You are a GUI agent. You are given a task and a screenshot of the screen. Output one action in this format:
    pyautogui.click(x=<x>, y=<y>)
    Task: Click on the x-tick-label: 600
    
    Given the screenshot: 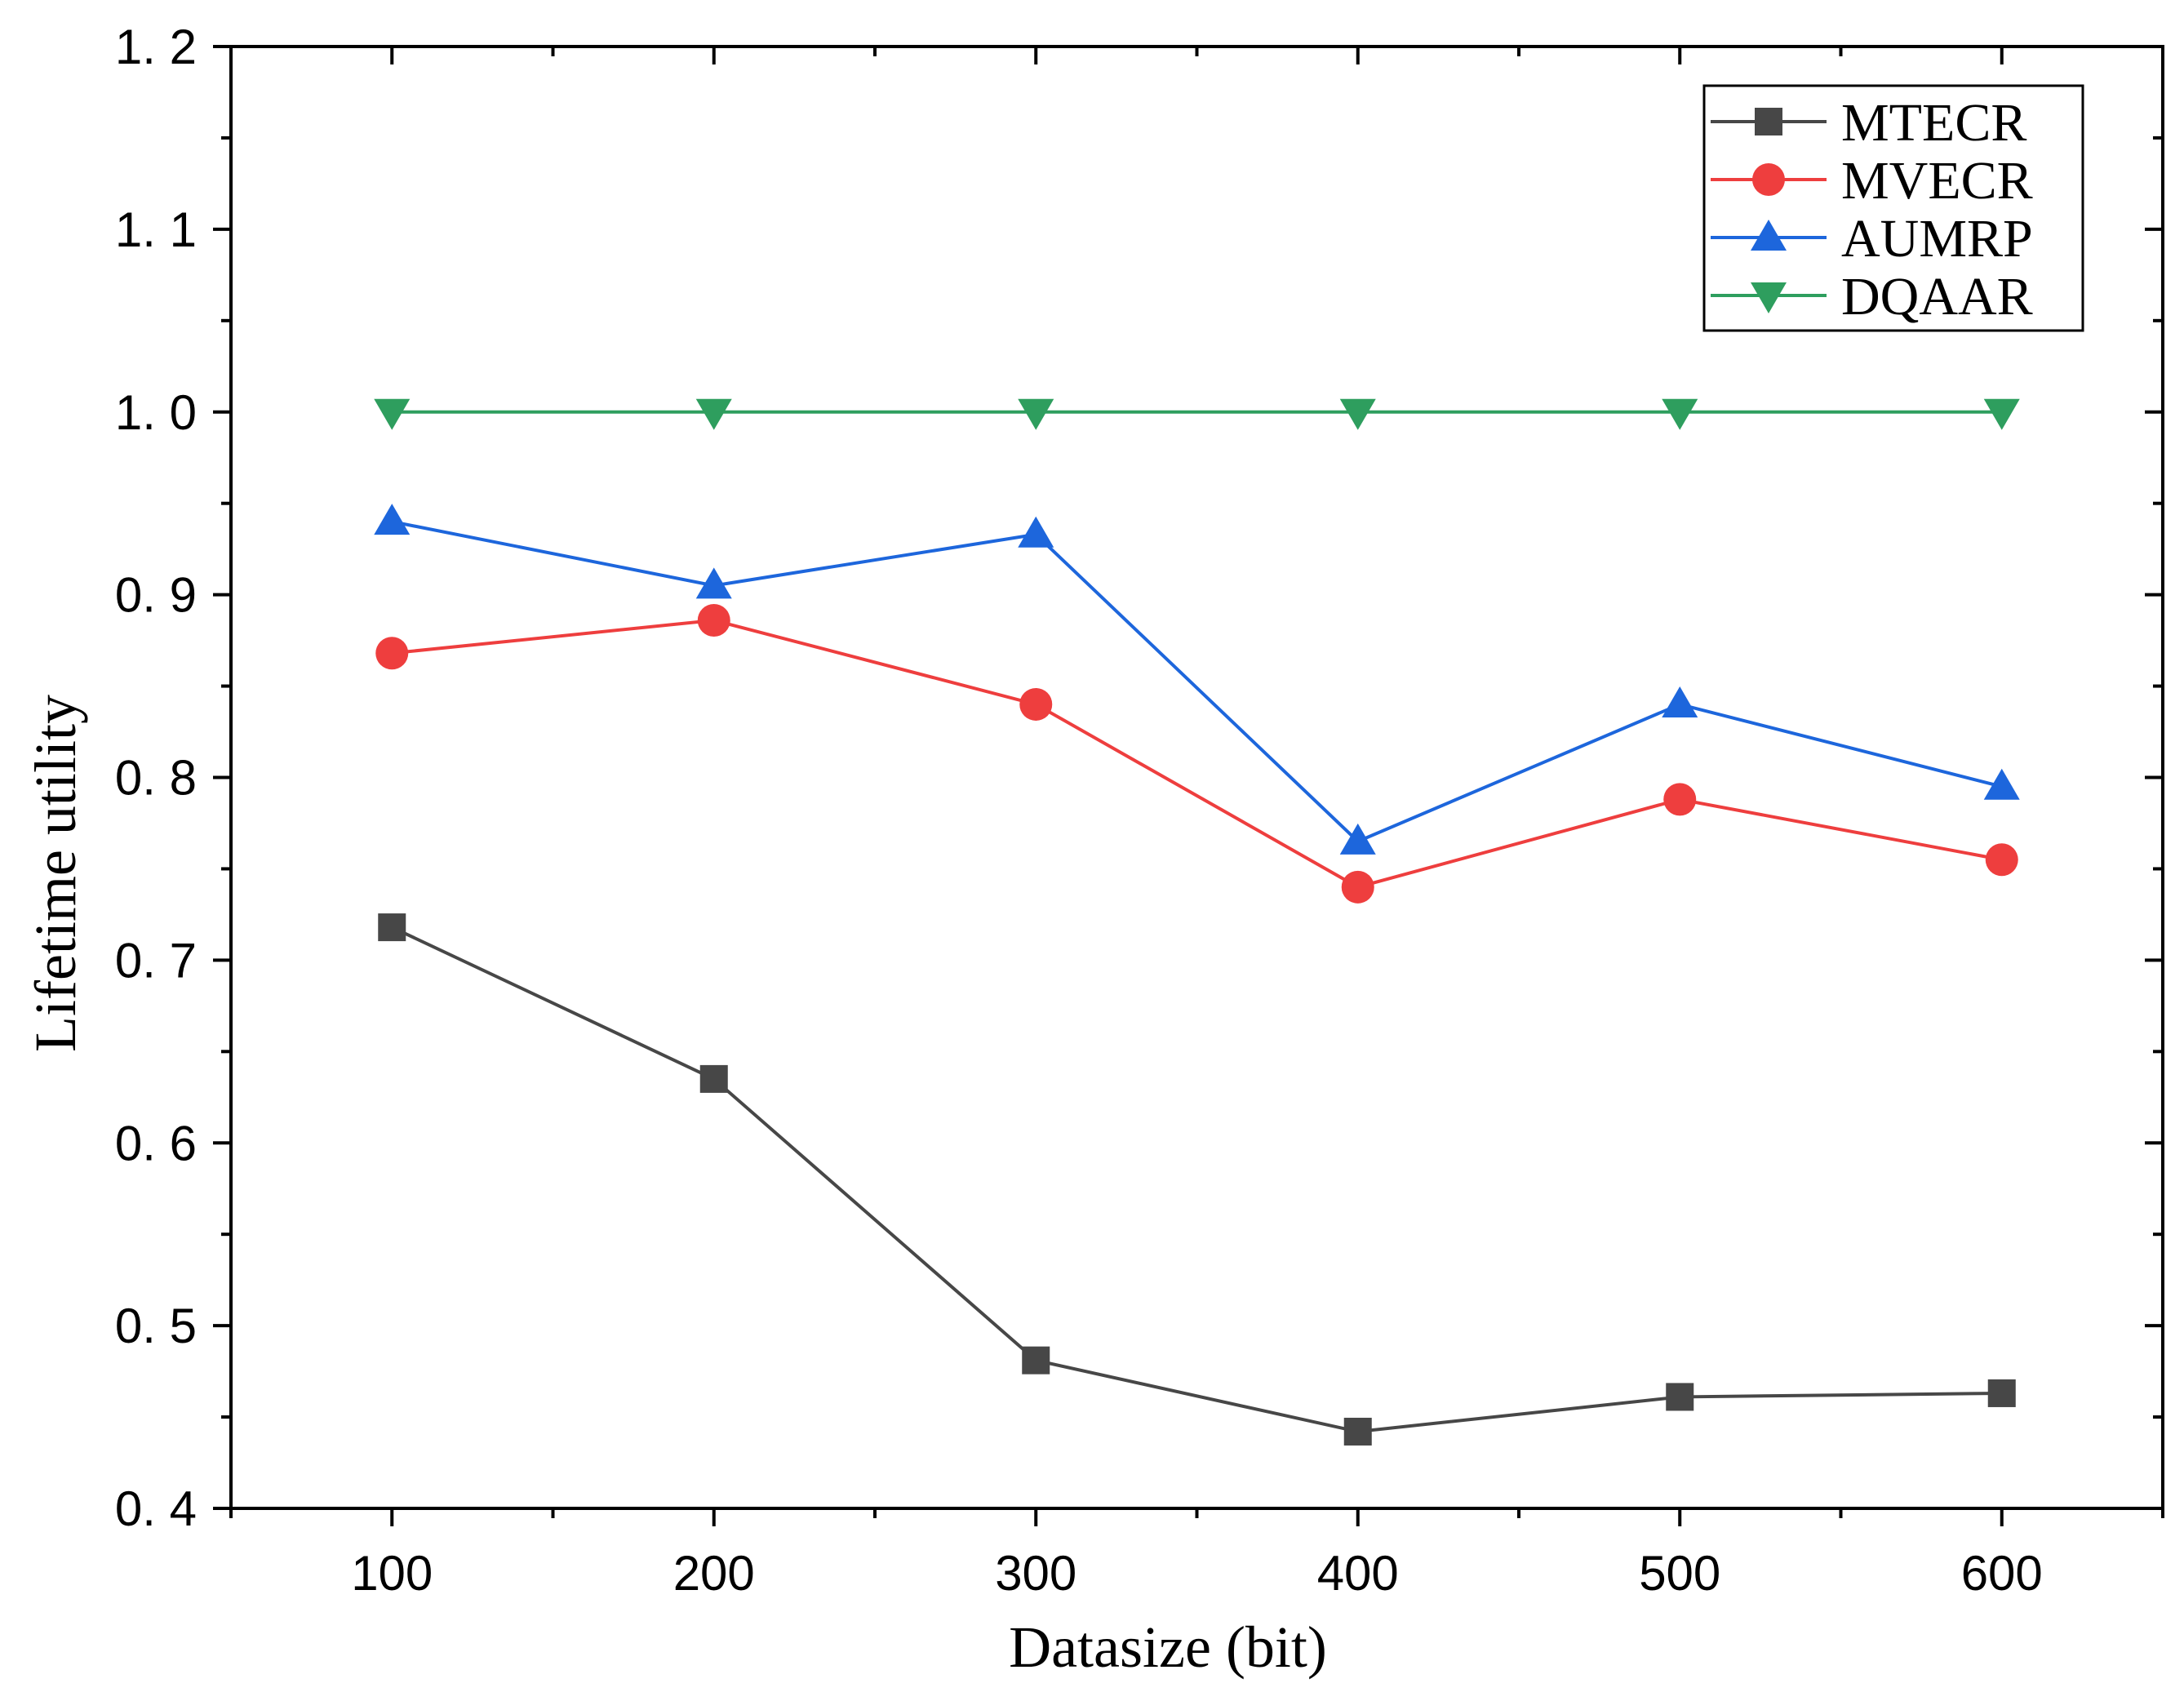 What is the action you would take?
    pyautogui.click(x=2002, y=1573)
    